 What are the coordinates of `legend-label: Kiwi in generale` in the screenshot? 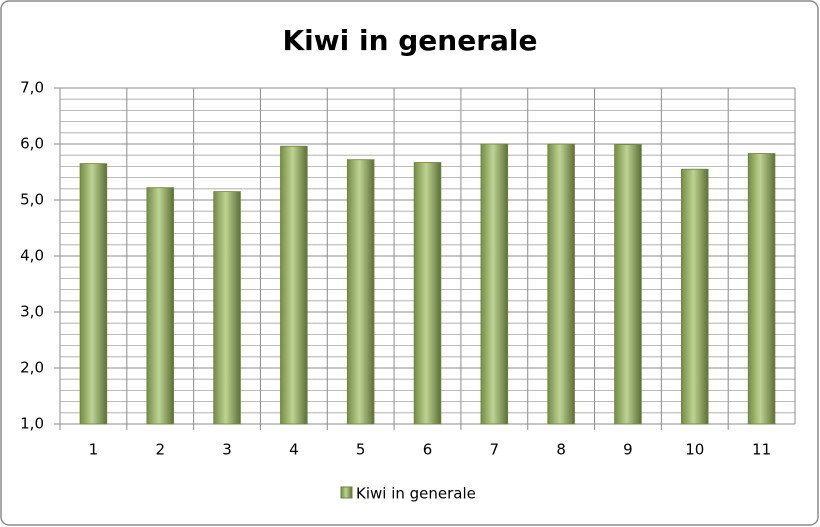 It's located at (416, 494).